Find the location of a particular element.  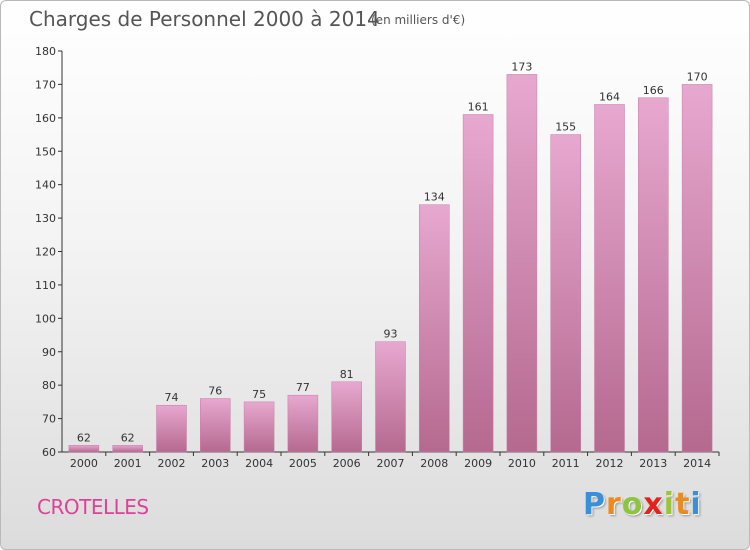

data-label: 170 is located at coordinates (697, 76).